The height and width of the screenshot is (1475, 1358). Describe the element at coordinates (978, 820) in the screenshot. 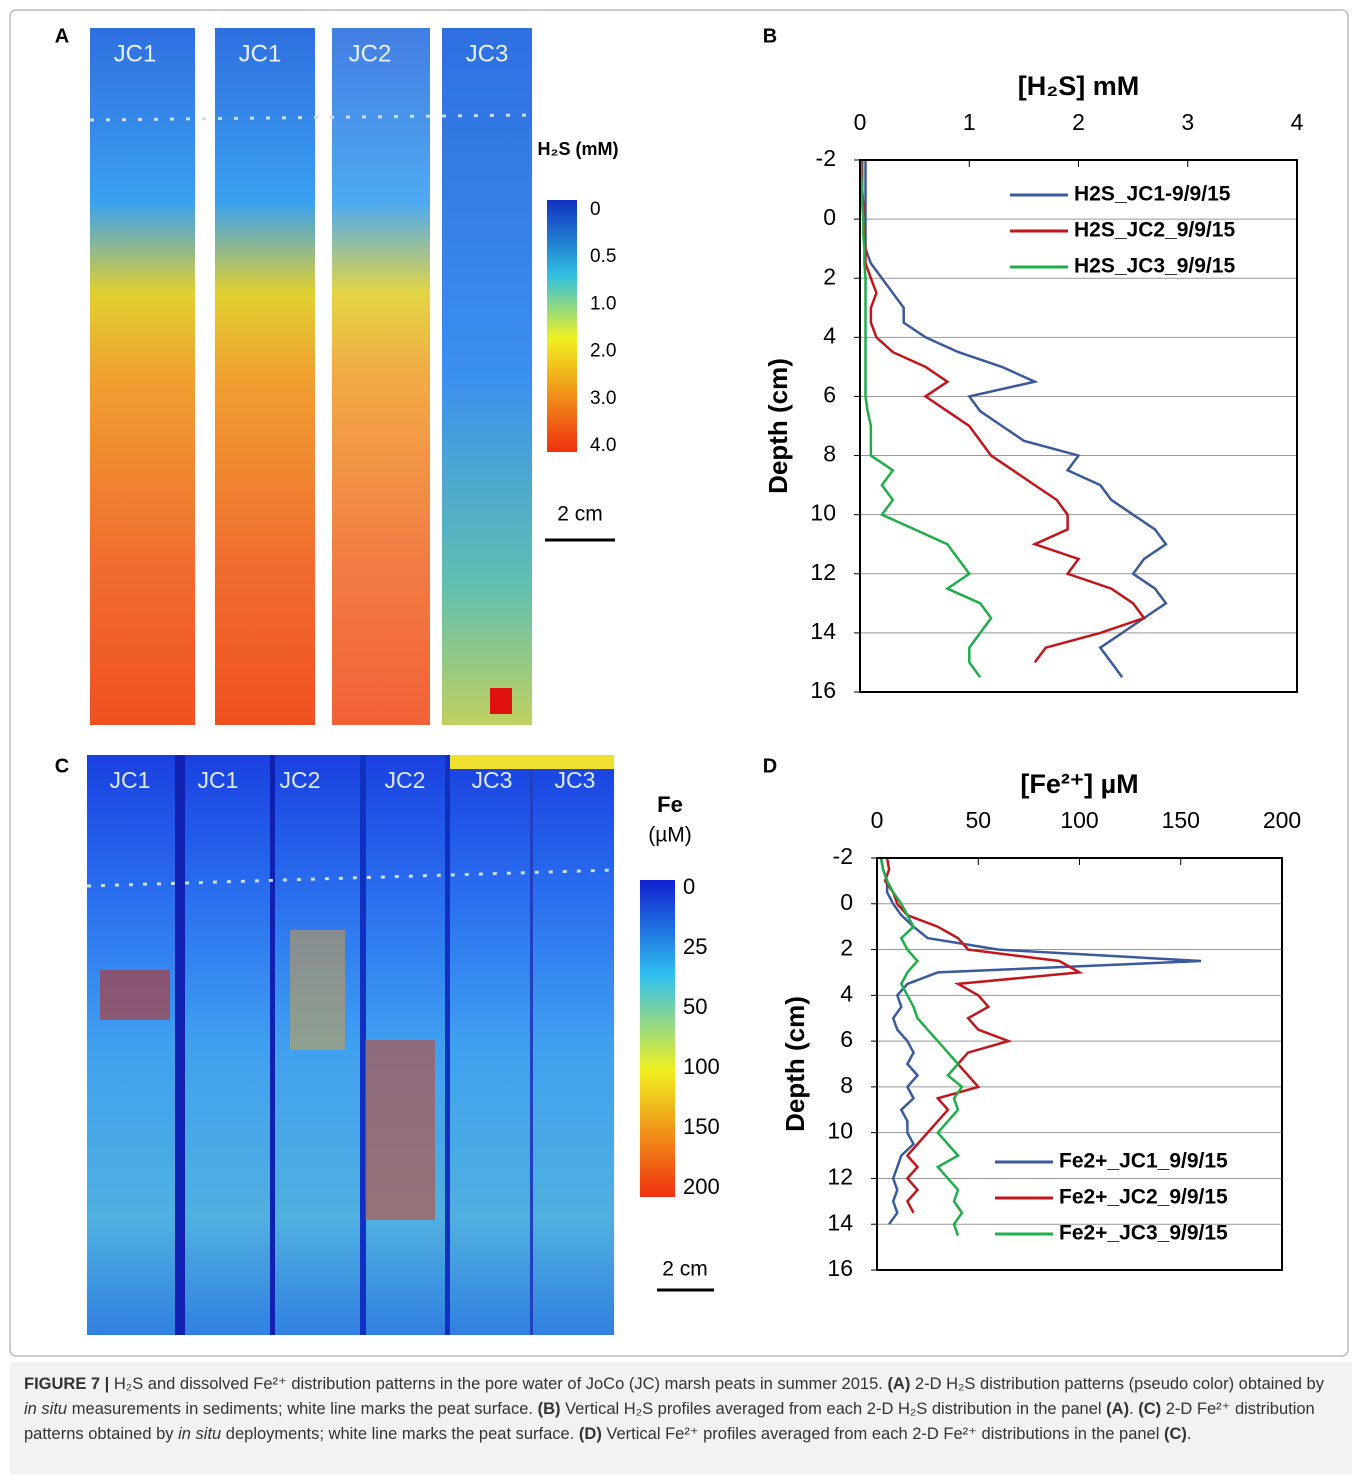

I see `x-tick-label: 50` at that location.